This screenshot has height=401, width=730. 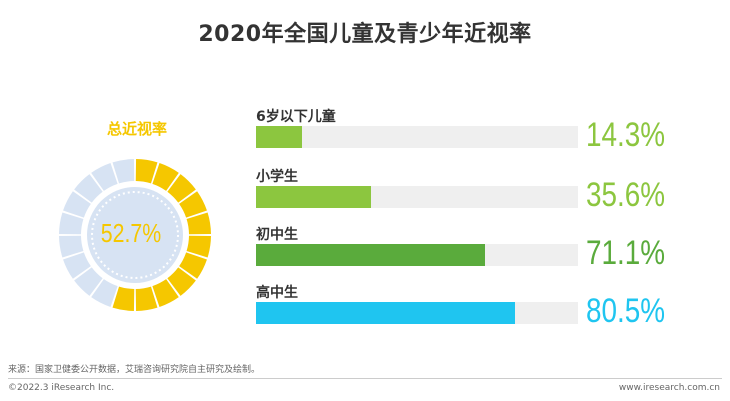 What do you see at coordinates (669, 388) in the screenshot?
I see `website-url: www.iresearch.com.cn` at bounding box center [669, 388].